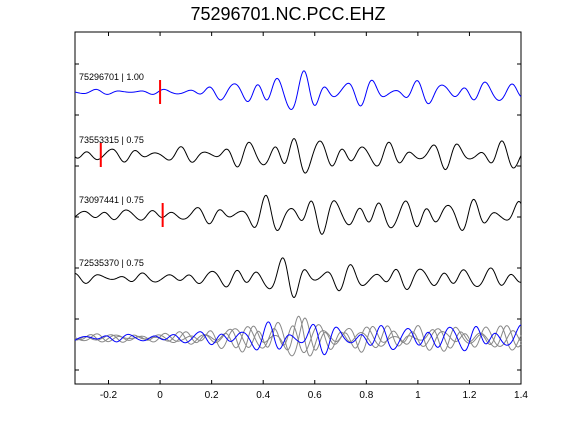 This screenshot has height=432, width=576. I want to click on trace-label: 72535370 | 0.75, so click(111, 263).